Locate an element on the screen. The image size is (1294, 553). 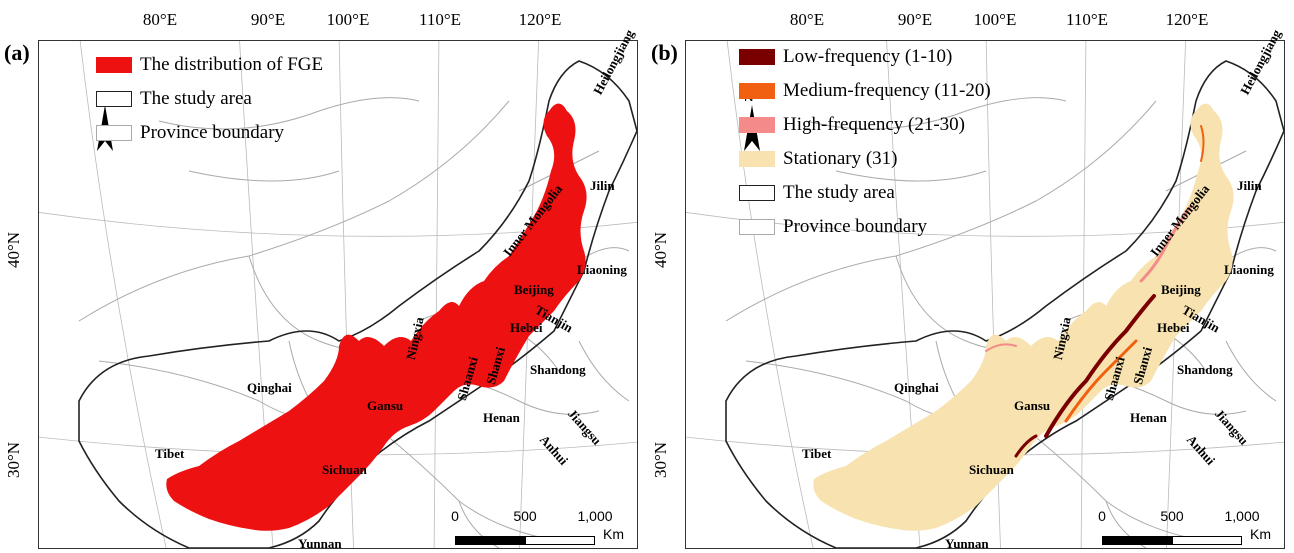
legend-swatch-low is located at coordinates (757, 57).